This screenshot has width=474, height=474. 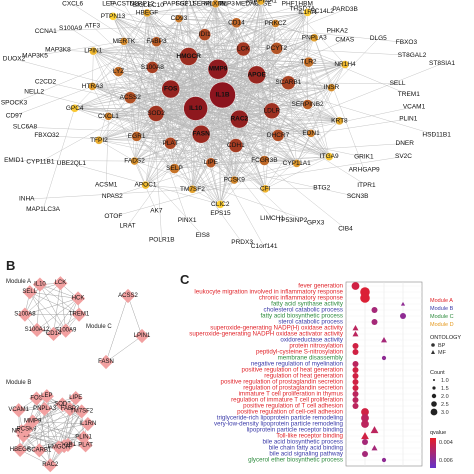 I want to click on gene-label: LRAT, so click(x=127, y=225).